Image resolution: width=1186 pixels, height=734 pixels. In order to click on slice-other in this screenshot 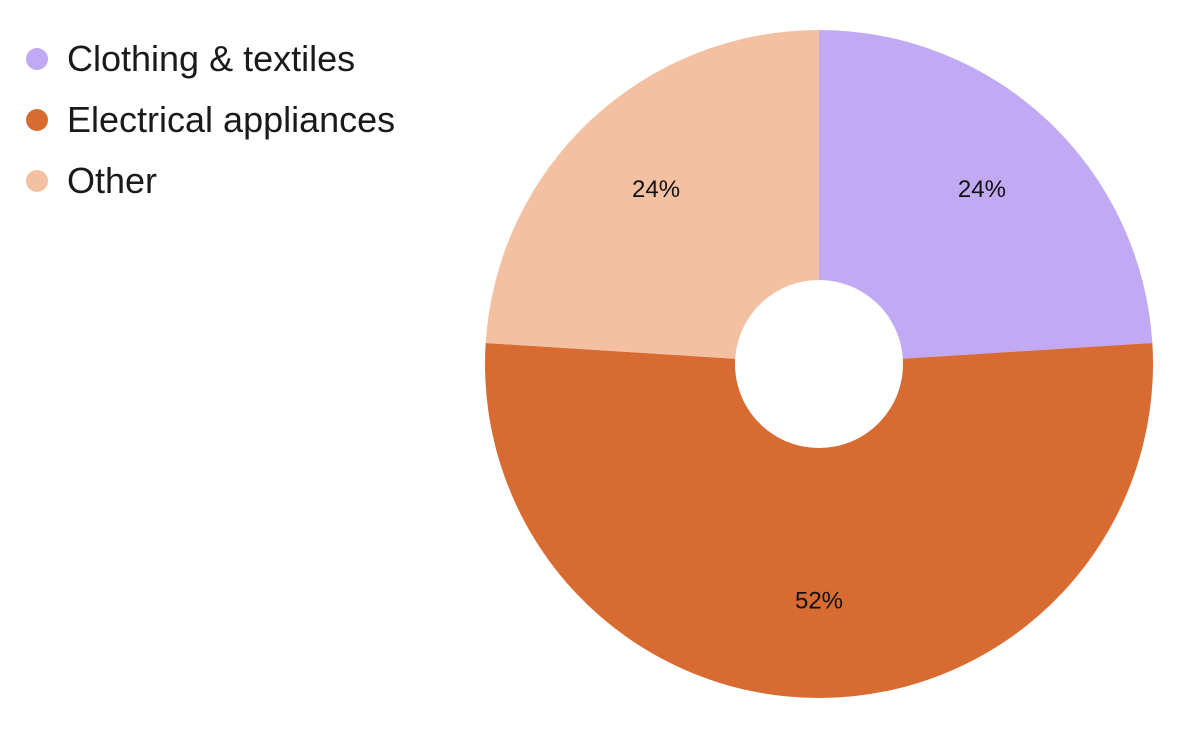, I will do `click(652, 194)`.